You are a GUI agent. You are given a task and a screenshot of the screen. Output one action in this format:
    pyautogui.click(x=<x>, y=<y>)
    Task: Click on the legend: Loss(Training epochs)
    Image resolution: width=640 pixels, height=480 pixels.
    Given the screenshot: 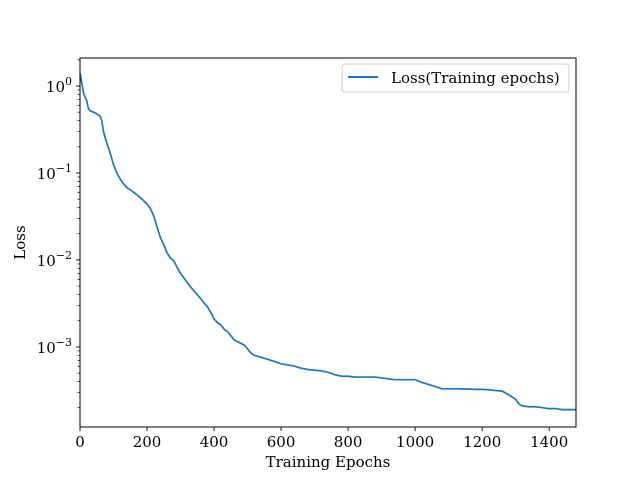 What is the action you would take?
    pyautogui.click(x=455, y=78)
    